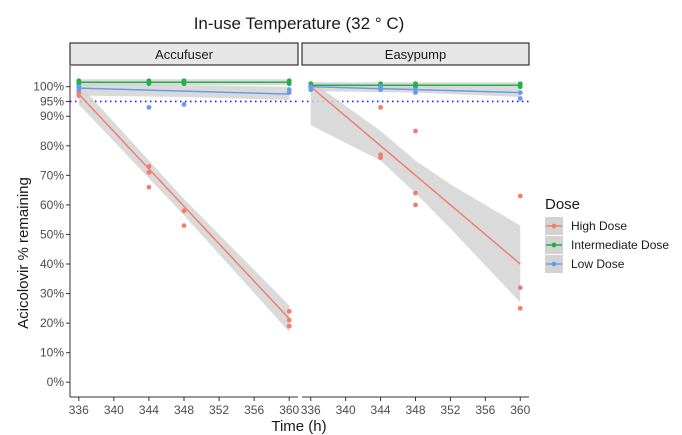 This screenshot has height=435, width=682. I want to click on legend-label: High Dose, so click(599, 226).